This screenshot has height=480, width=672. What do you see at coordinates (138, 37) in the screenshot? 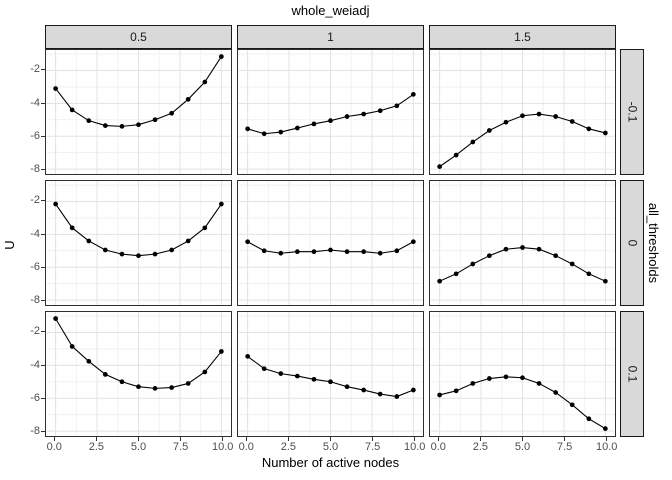
I see `facet-col-strip-0.5: 0.5` at bounding box center [138, 37].